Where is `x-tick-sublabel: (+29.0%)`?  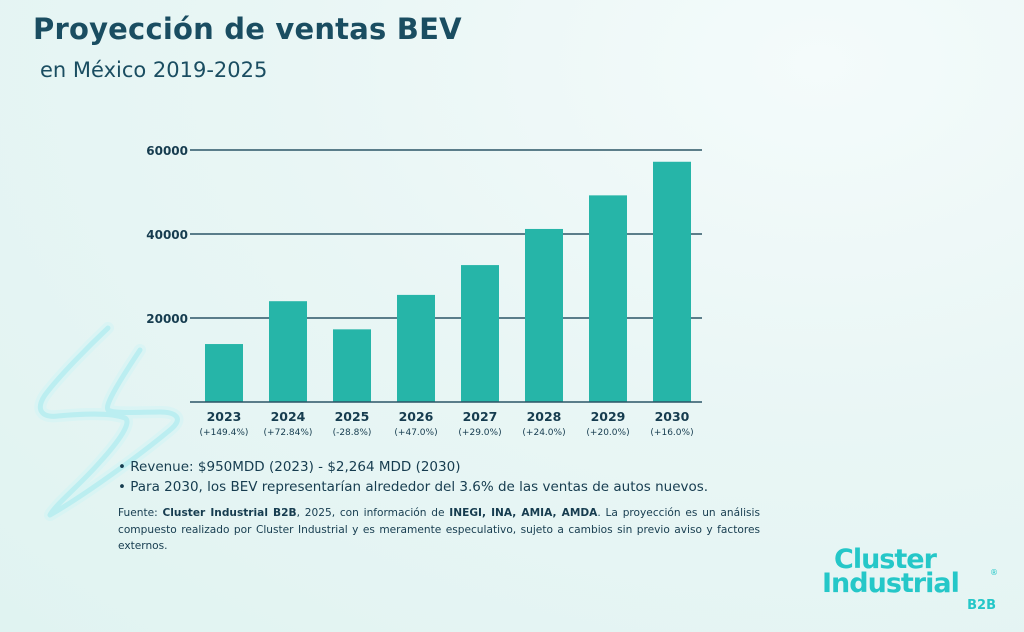 x-tick-sublabel: (+29.0%) is located at coordinates (479, 433).